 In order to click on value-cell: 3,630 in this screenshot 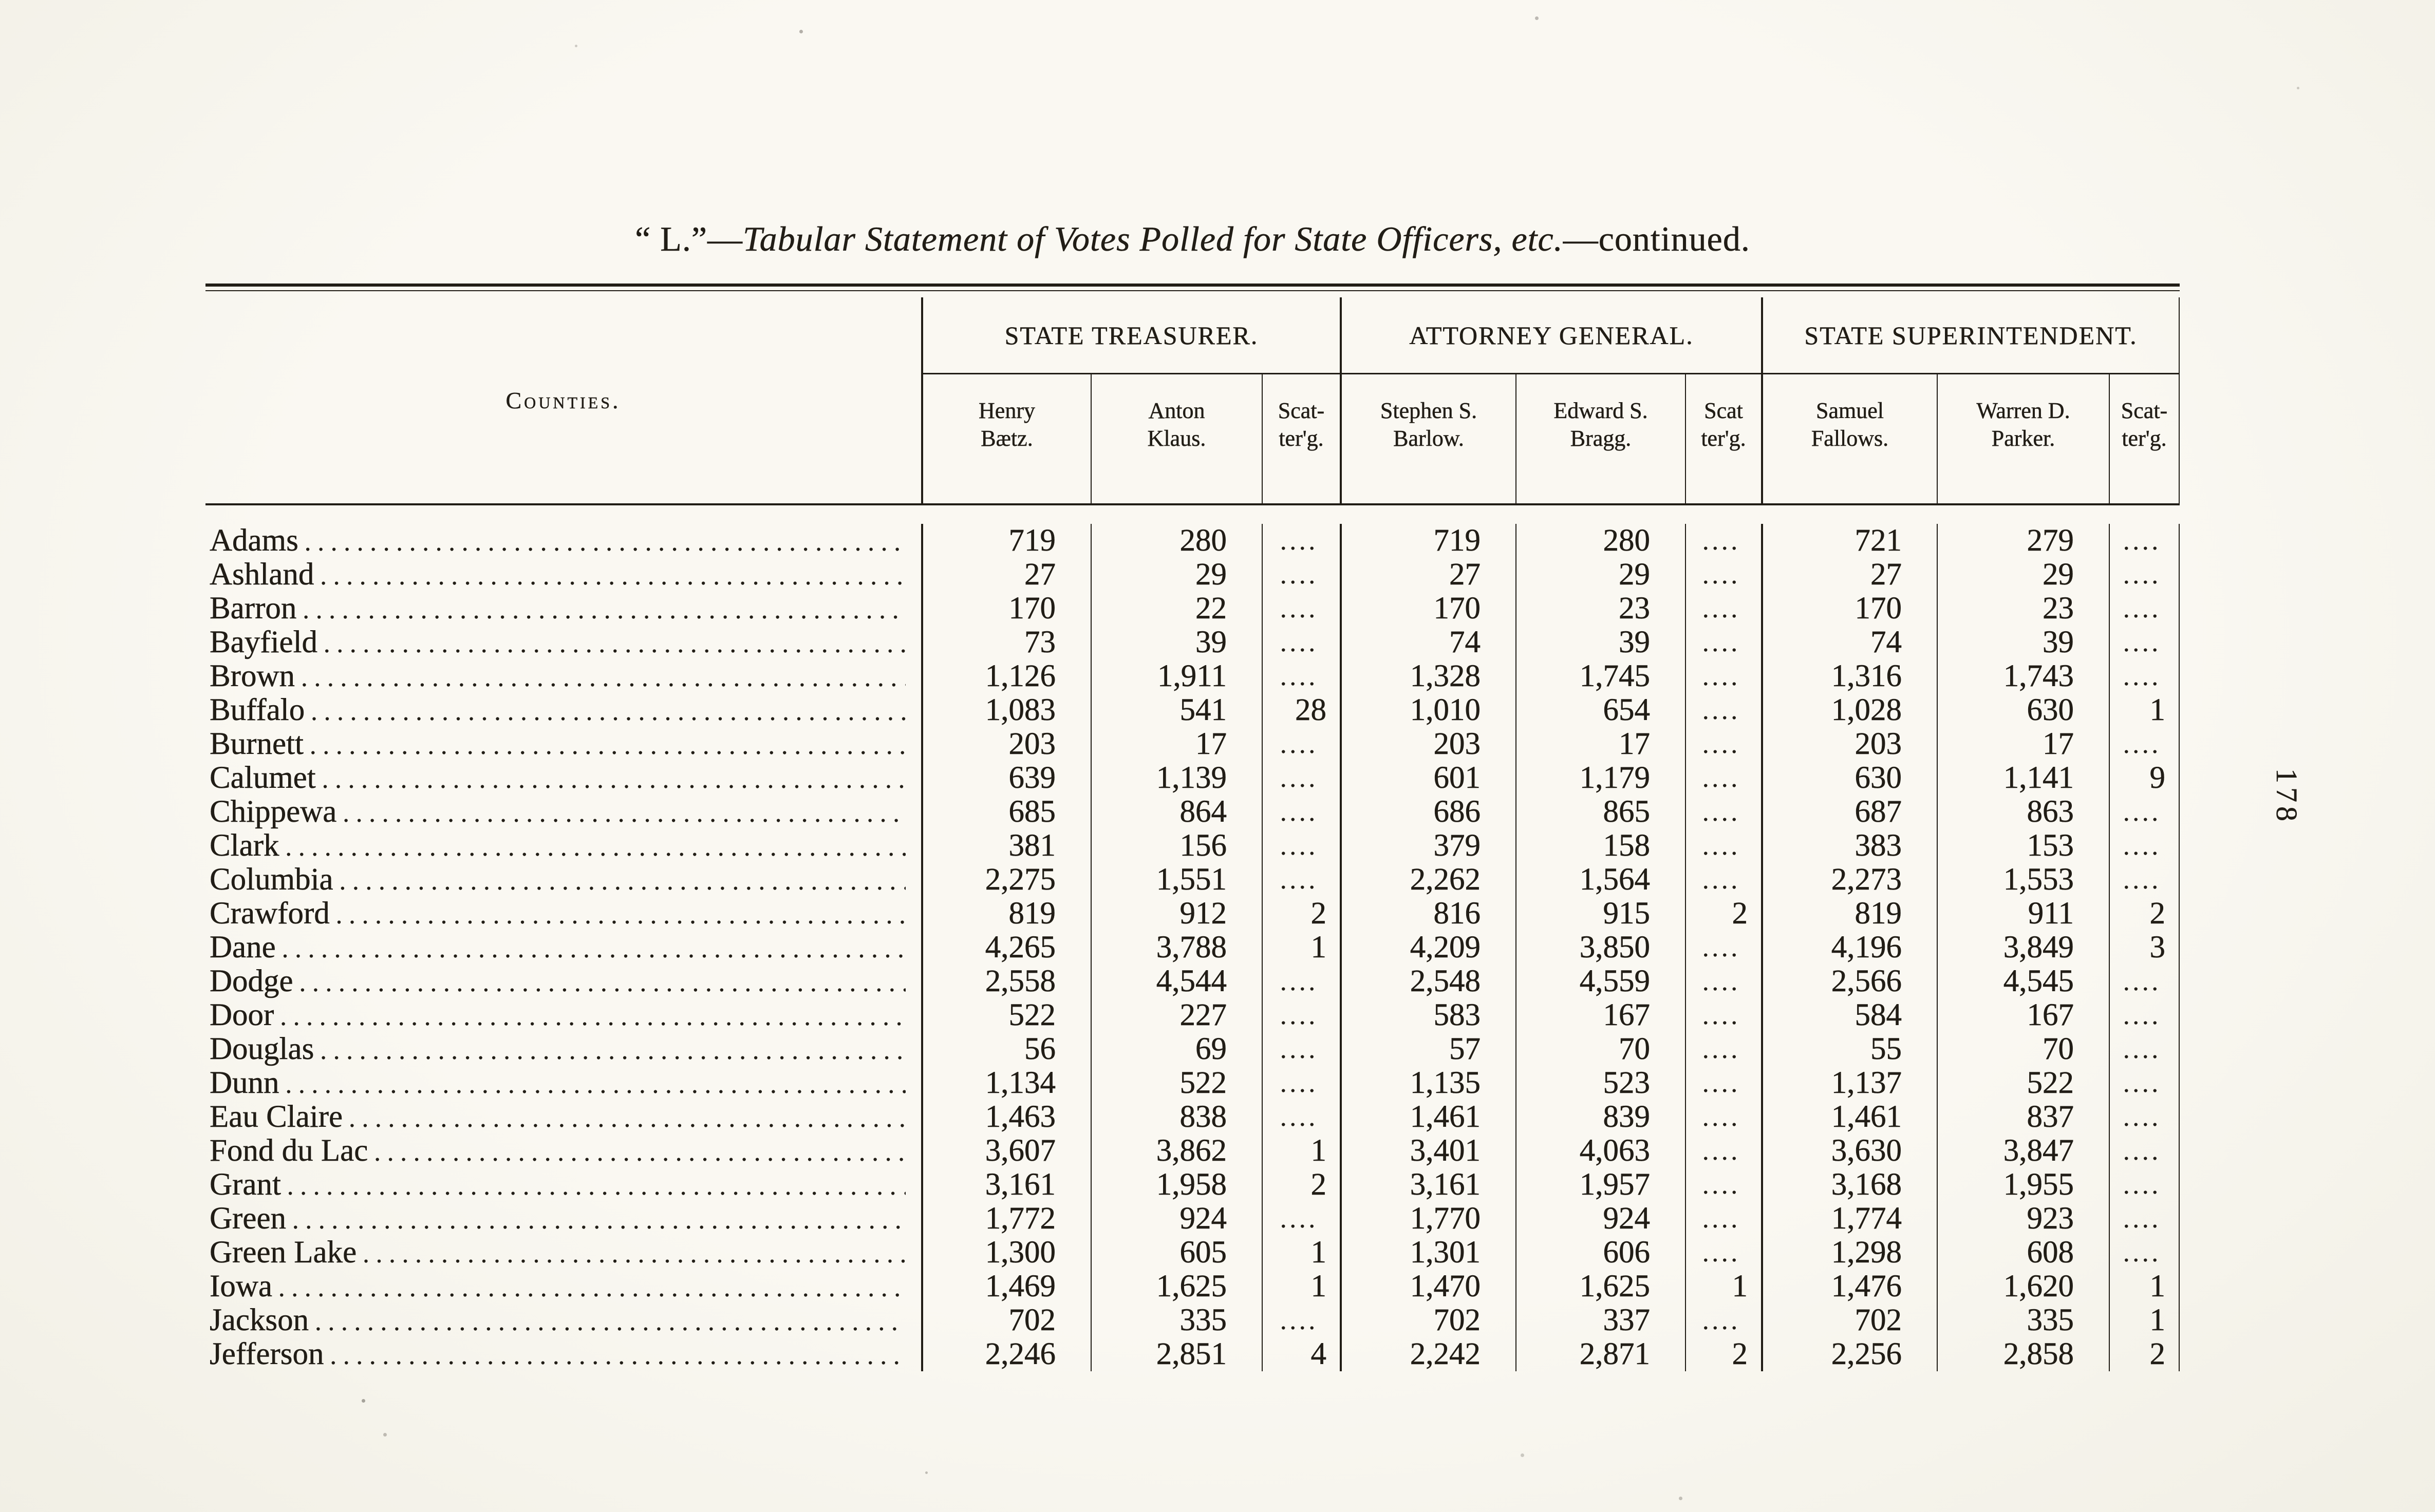, I will do `click(1849, 1150)`.